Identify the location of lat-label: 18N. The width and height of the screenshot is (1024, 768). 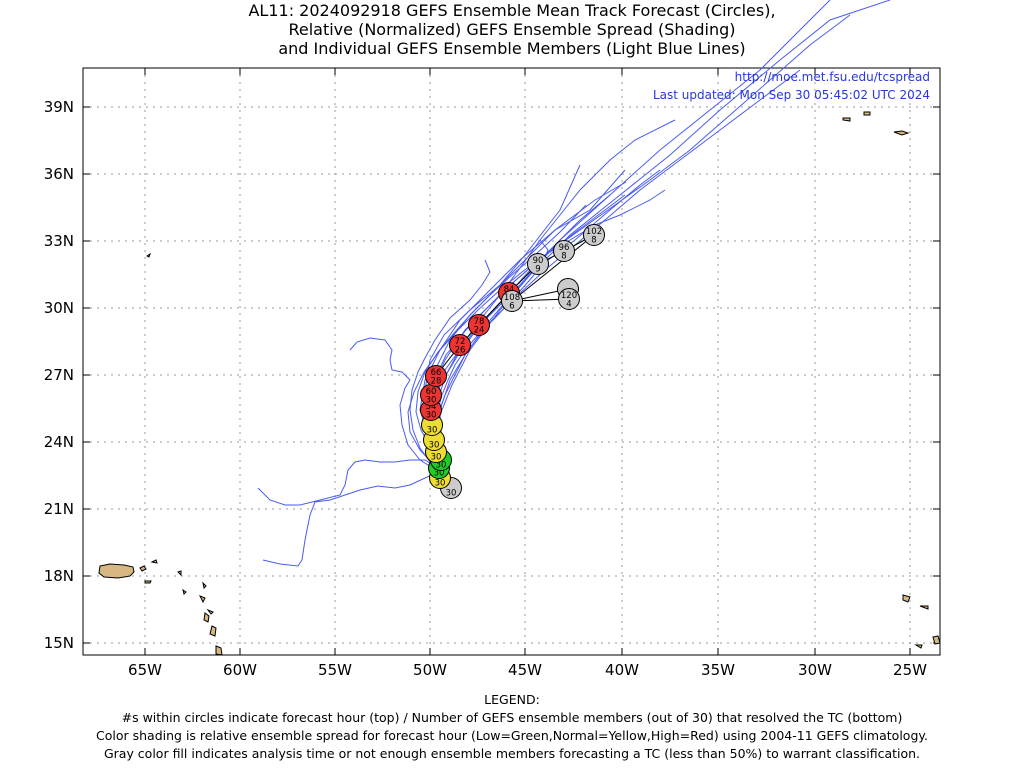
(59, 576).